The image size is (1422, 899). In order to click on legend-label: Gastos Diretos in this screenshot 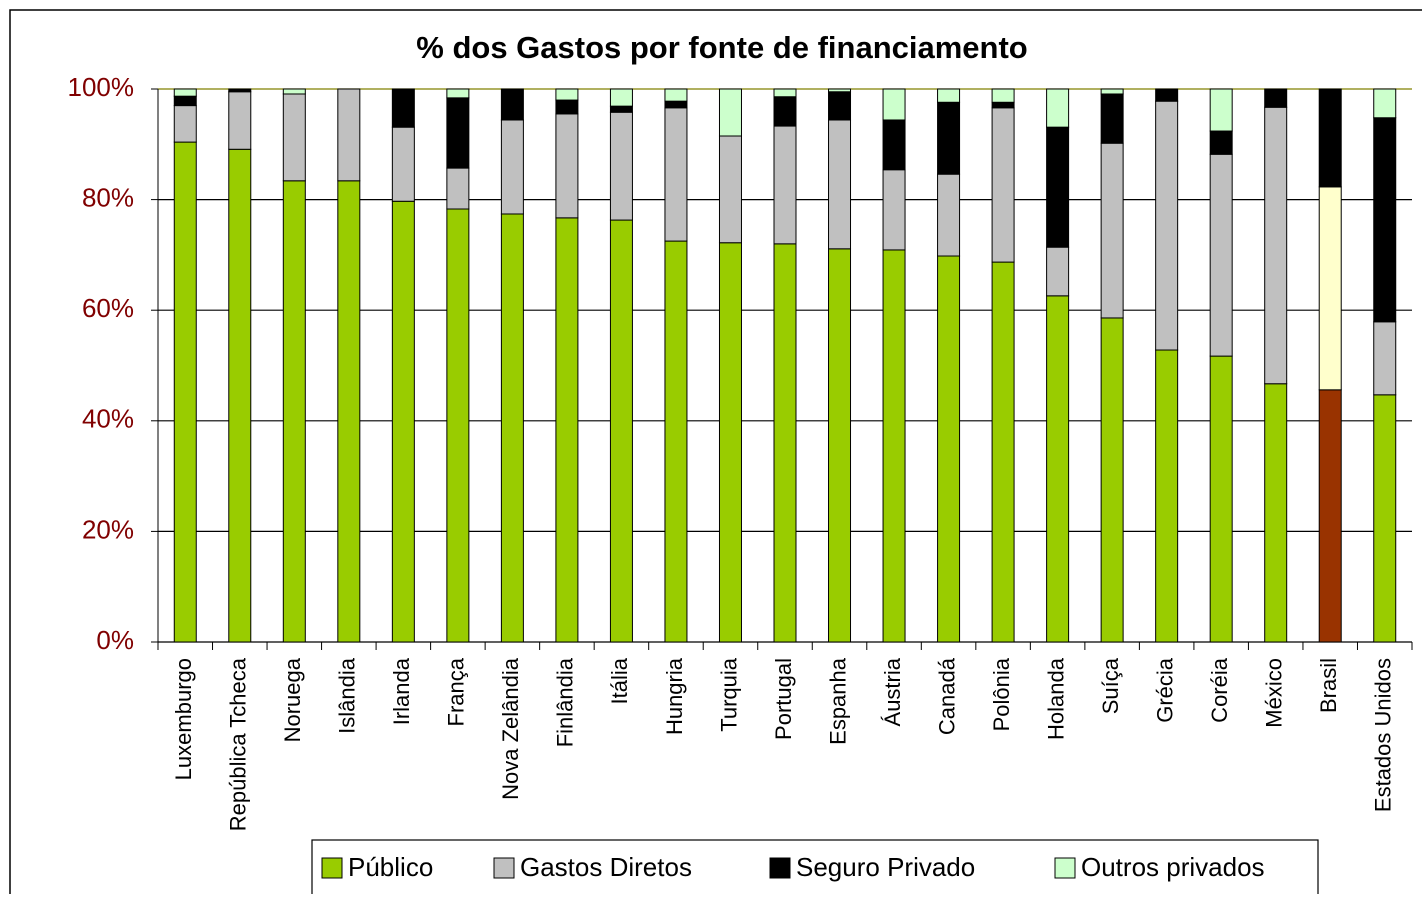, I will do `click(606, 867)`.